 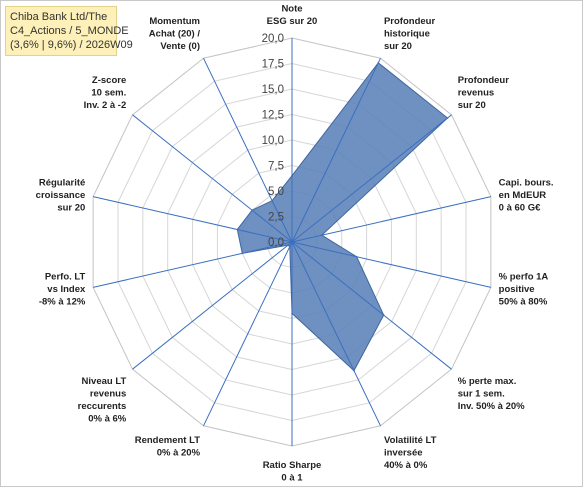 I want to click on axis-label: Capi. bours. en MdEUR 0 à 60 G€, so click(x=526, y=195).